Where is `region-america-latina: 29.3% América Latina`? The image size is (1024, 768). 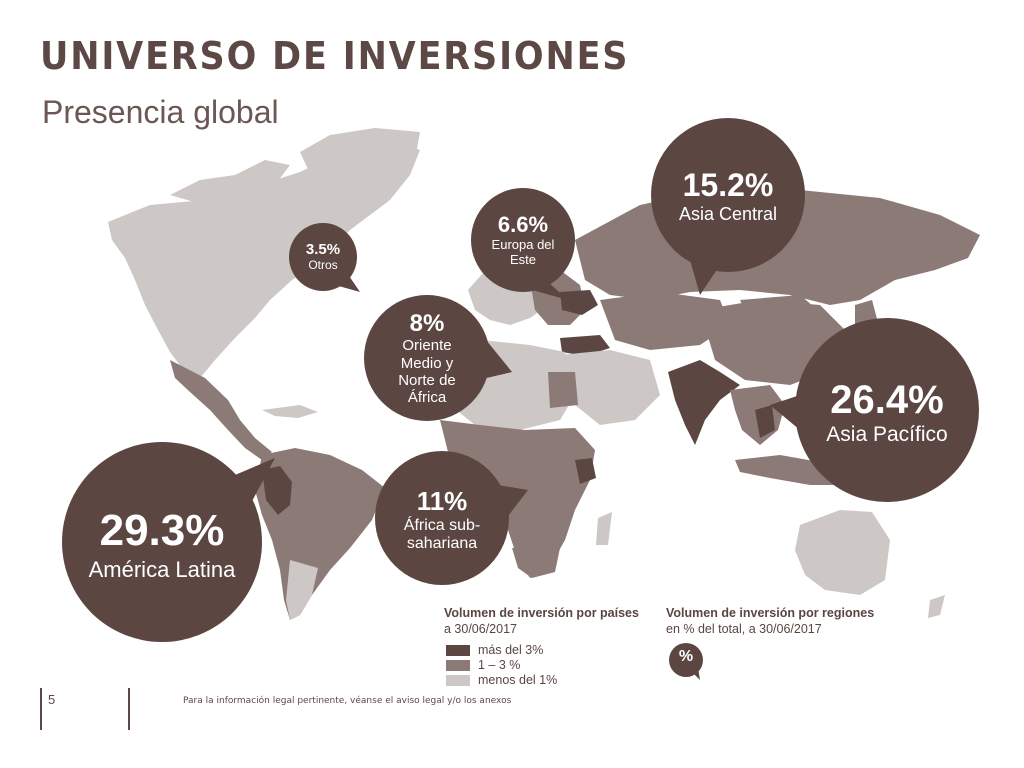 region-america-latina: 29.3% América Latina is located at coordinates (162, 544).